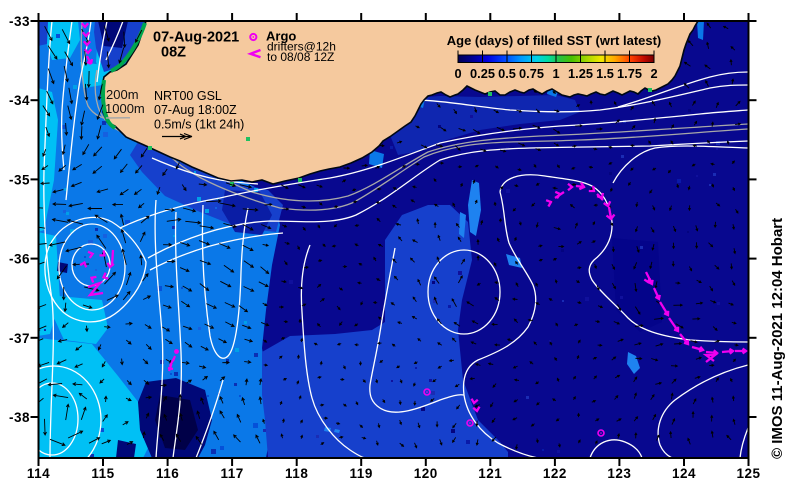 This screenshot has height=492, width=790. Describe the element at coordinates (531, 73) in the screenshot. I see `svg-text: 0.75` at that location.